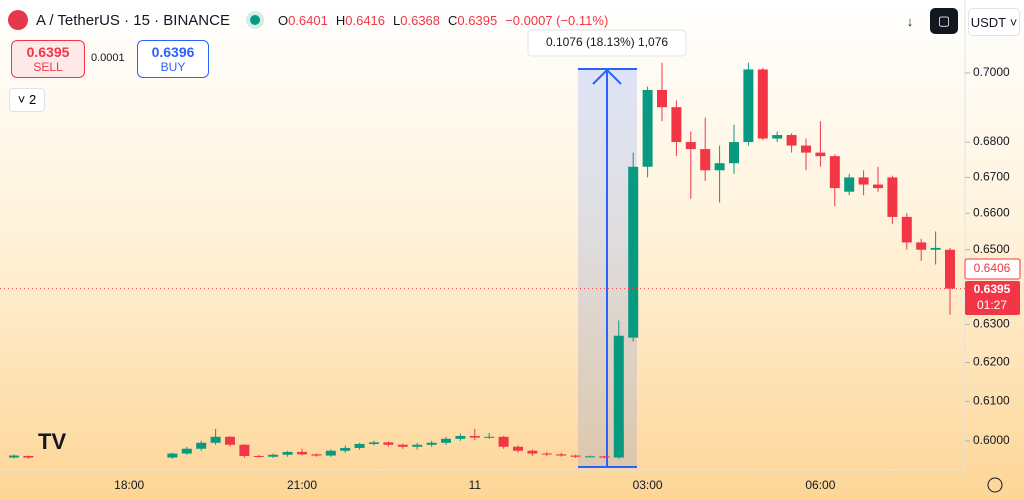 The height and width of the screenshot is (500, 1024). I want to click on y-tick-label: 0.6500, so click(991, 249).